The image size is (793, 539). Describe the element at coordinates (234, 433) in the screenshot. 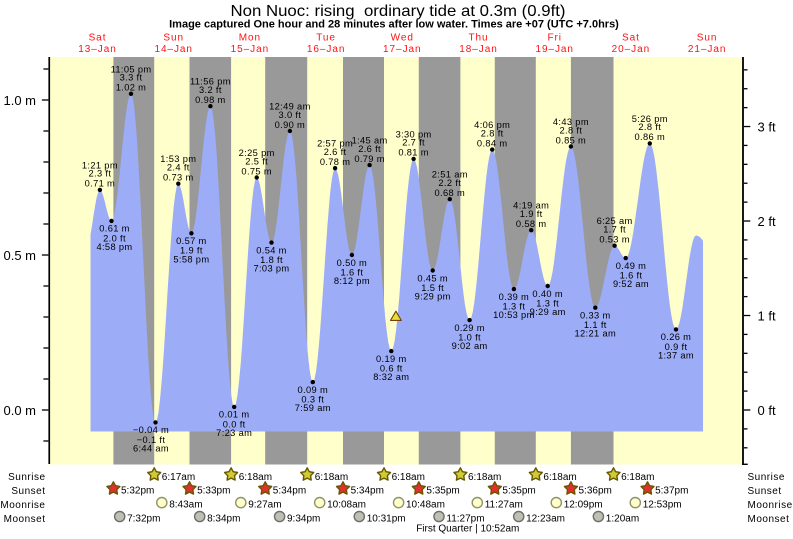

I see `svg-text: 7:23 am` at that location.